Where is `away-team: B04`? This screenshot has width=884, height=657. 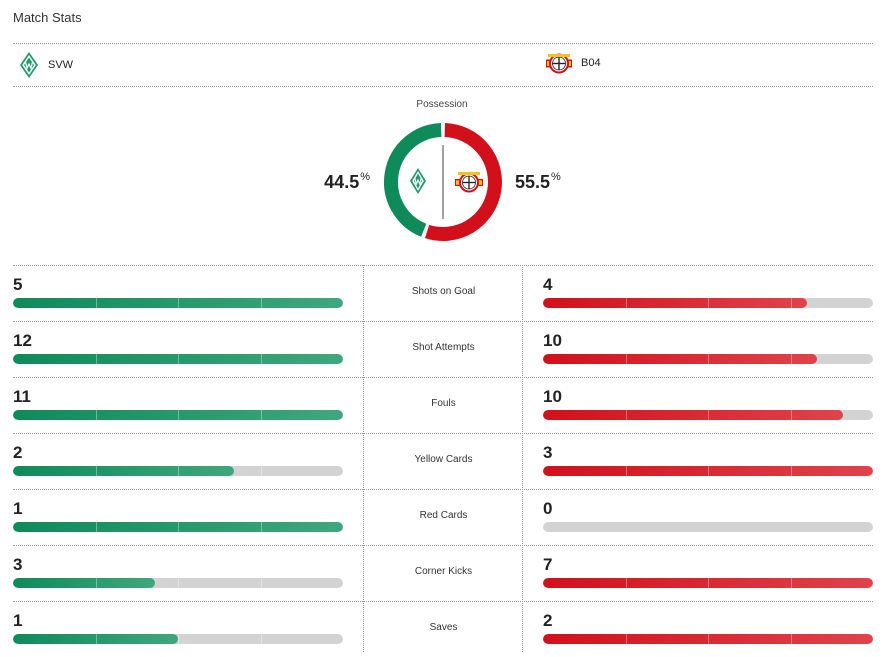 away-team: B04 is located at coordinates (573, 63).